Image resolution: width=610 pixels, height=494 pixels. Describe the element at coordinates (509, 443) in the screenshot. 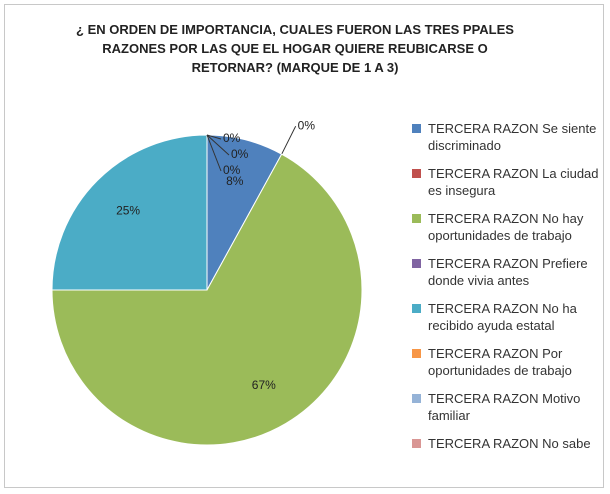

I see `legend-label: TERCERA RAZON No sabe` at that location.